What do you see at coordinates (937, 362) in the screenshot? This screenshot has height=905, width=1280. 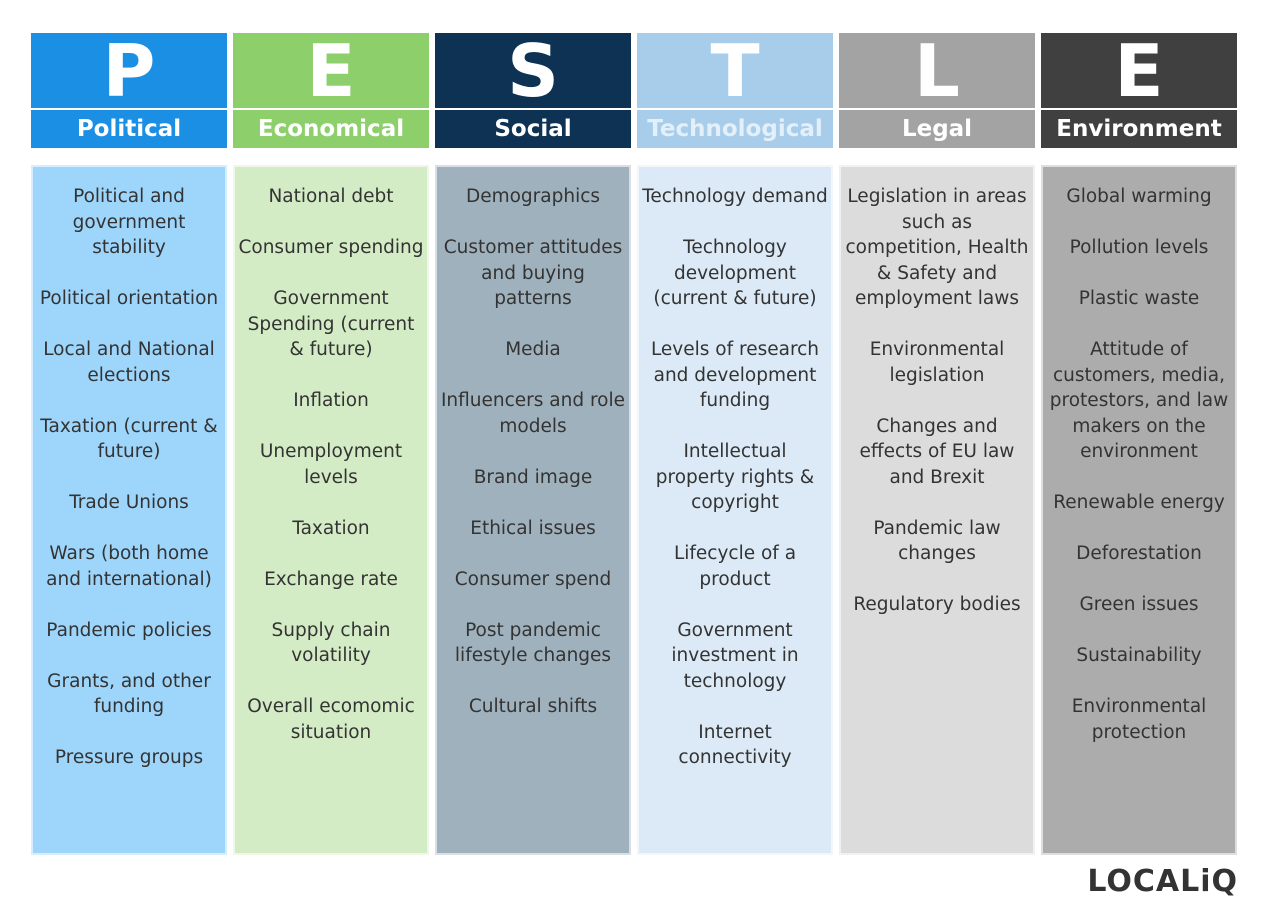 I see `factor: Environmental legislation` at bounding box center [937, 362].